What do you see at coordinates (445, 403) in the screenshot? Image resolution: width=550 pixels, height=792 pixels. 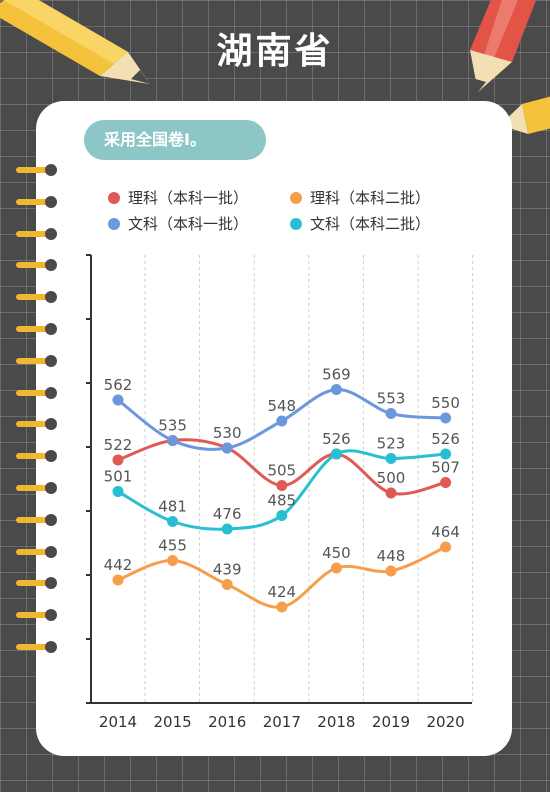 I see `data-label: 550` at bounding box center [445, 403].